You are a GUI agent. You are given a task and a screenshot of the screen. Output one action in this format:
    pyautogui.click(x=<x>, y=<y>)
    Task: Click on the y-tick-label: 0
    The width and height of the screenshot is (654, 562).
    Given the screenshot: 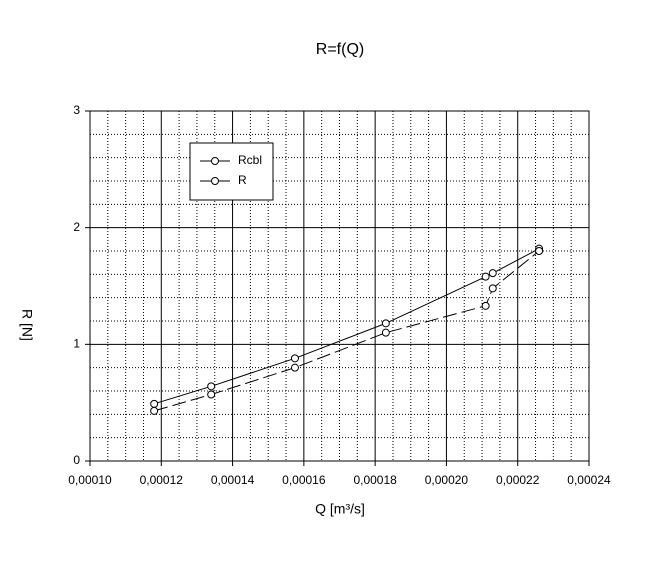 What is the action you would take?
    pyautogui.click(x=76, y=460)
    